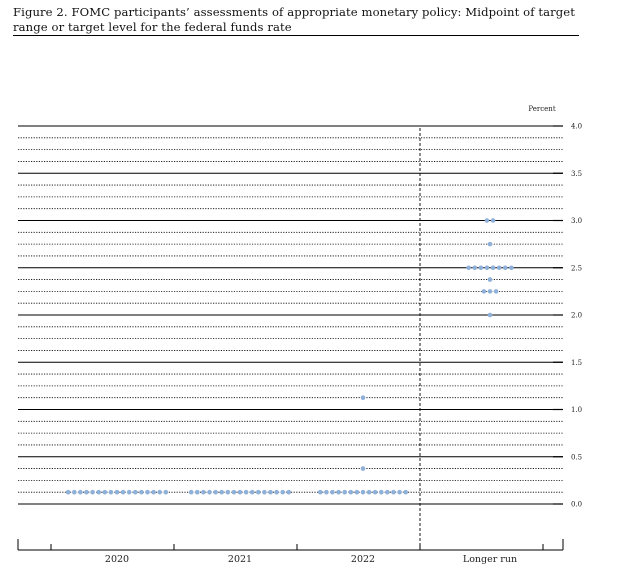 The width and height of the screenshot is (640, 581). I want to click on y-tick-labels: 0.0 0.5 1.0 1.5 2.0 2.5 3.0 3.5 4.0, so click(576, 316).